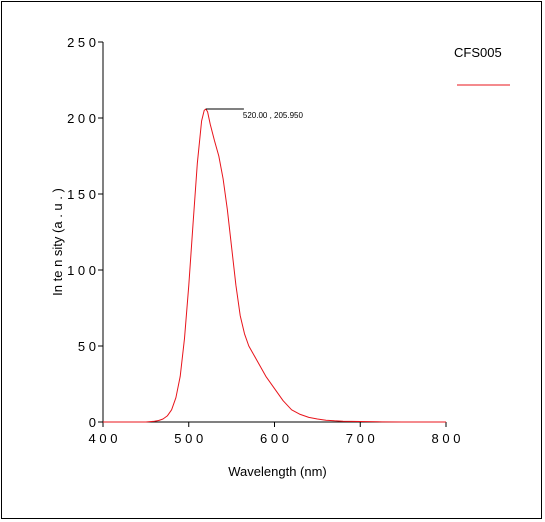  Describe the element at coordinates (482, 65) in the screenshot. I see `legend: CFS005` at that location.